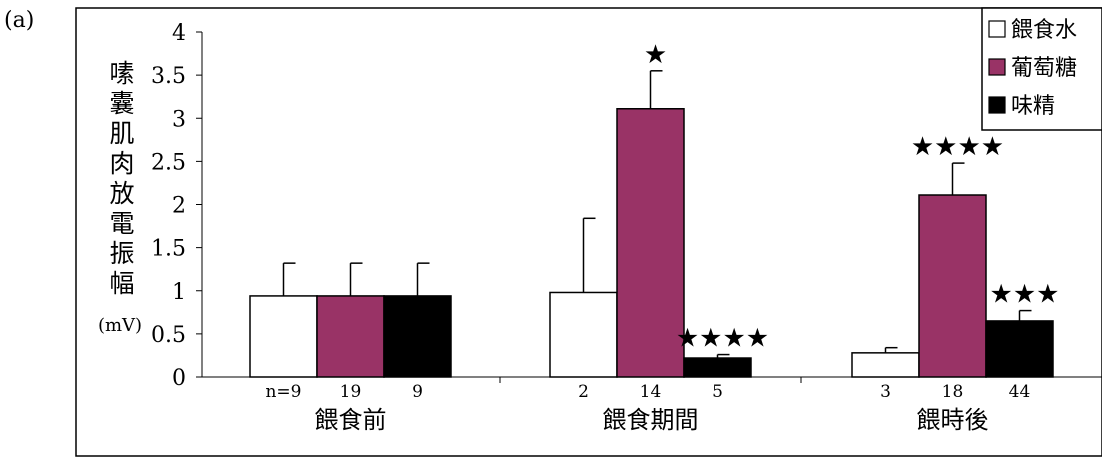  Describe the element at coordinates (179, 292) in the screenshot. I see `y-tick-label: 1` at that location.